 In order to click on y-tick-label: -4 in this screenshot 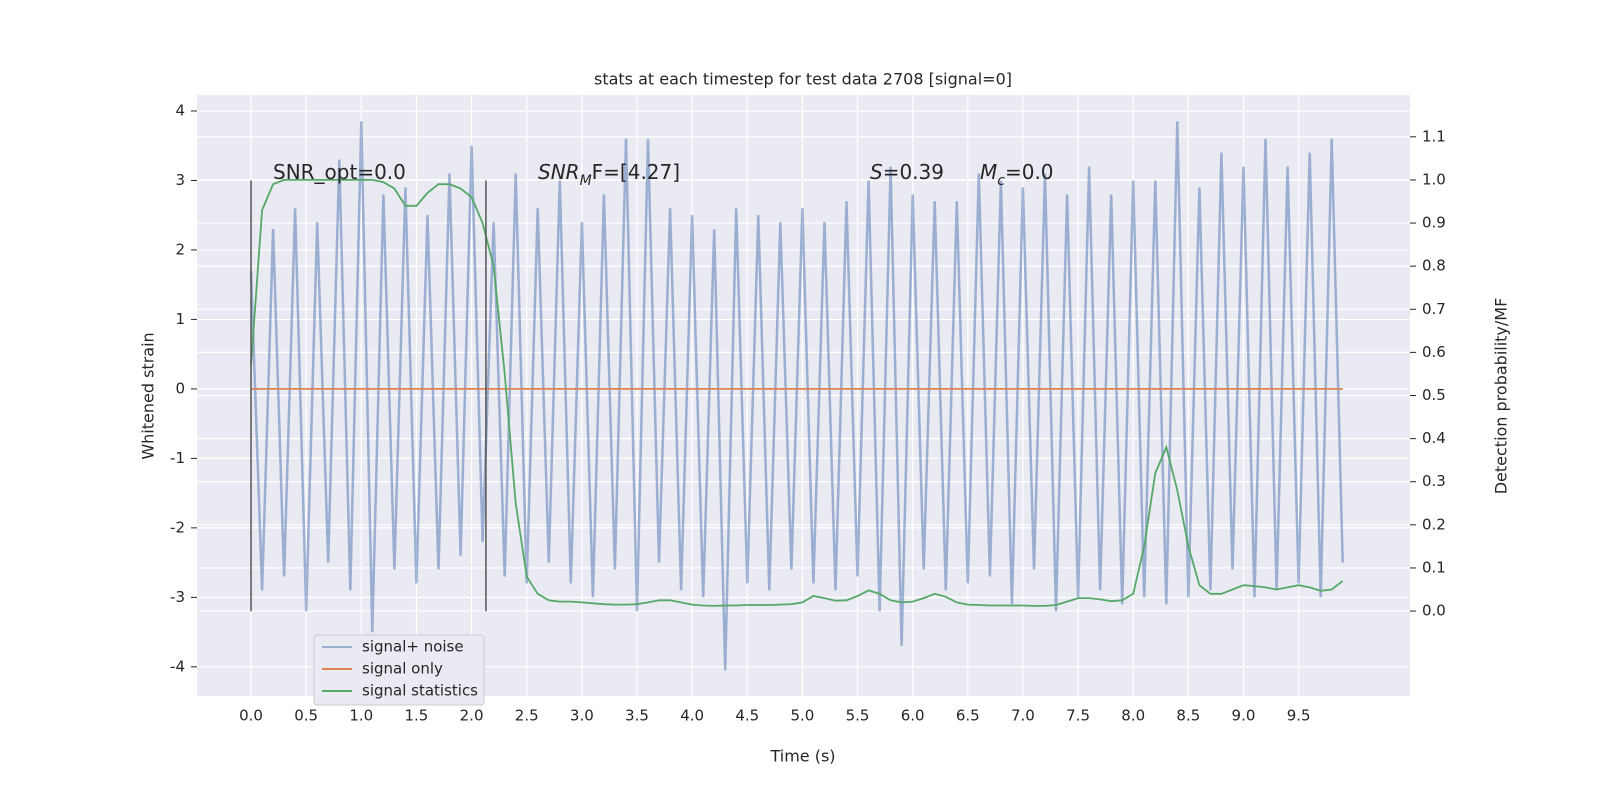, I will do `click(177, 666)`.